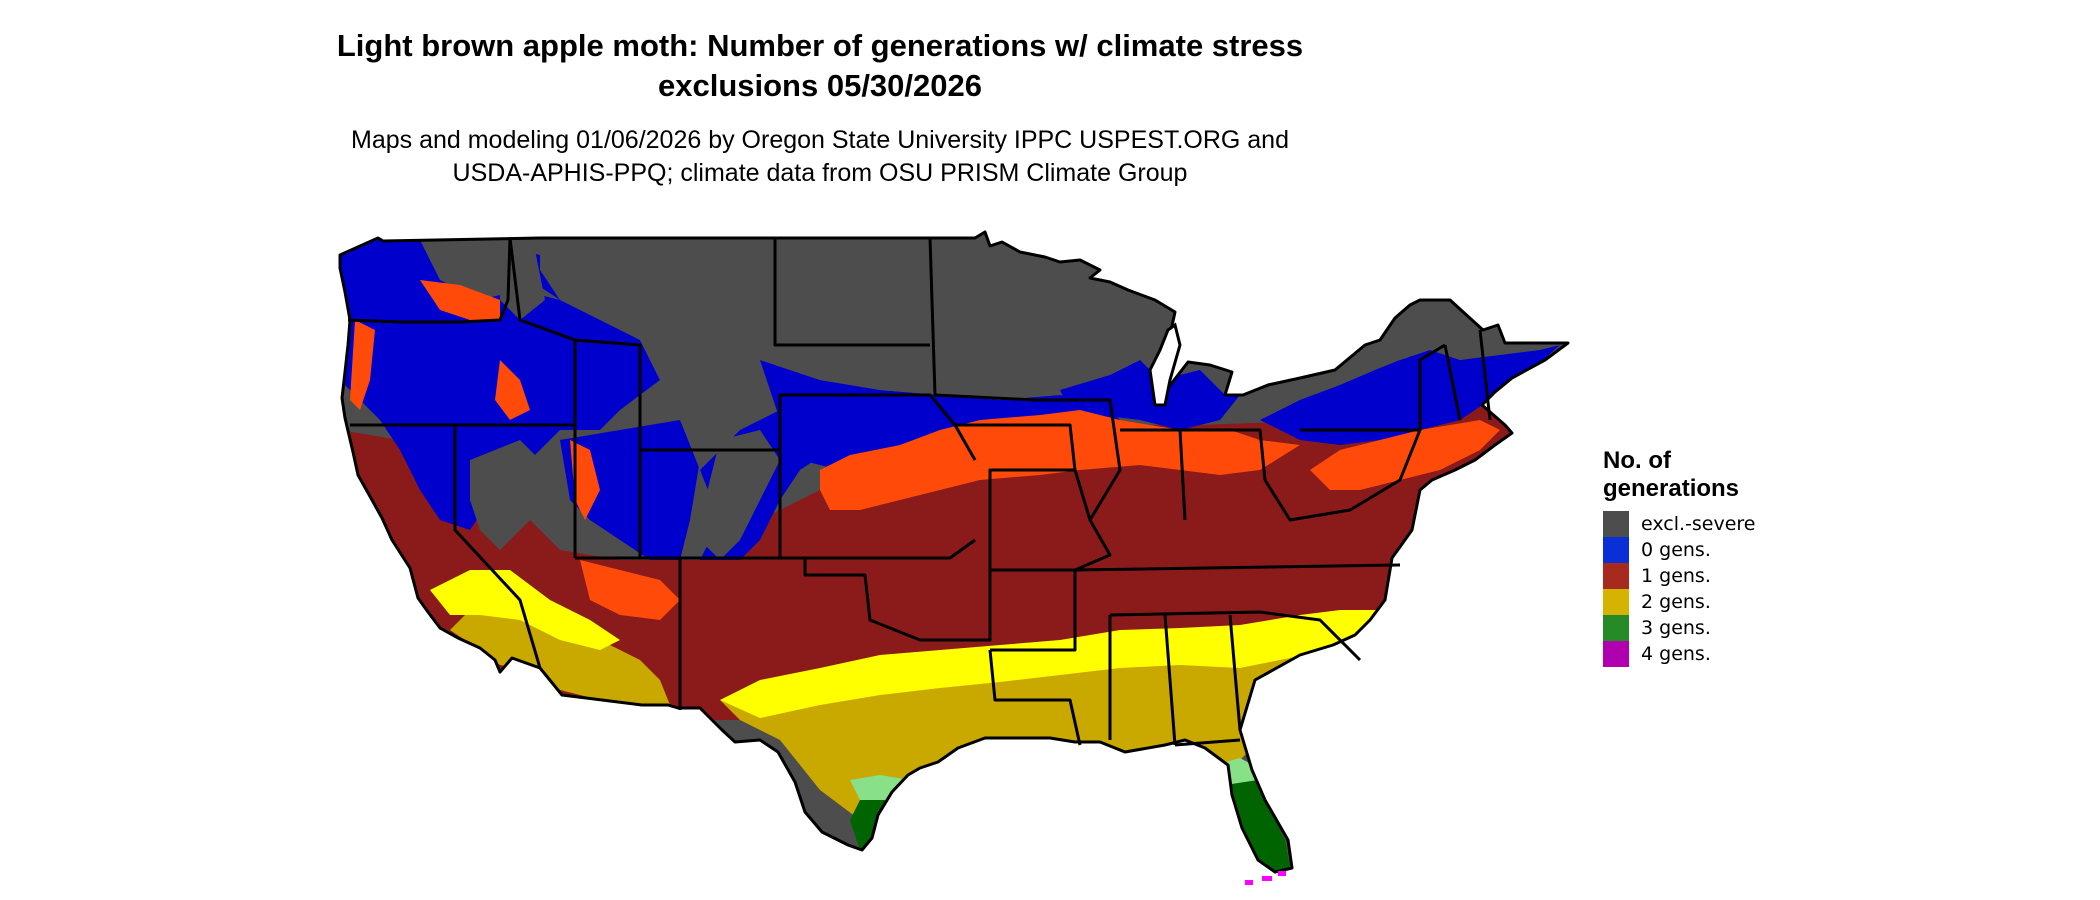 This screenshot has height=900, width=2100. I want to click on legend-label: excl.-severe, so click(1698, 524).